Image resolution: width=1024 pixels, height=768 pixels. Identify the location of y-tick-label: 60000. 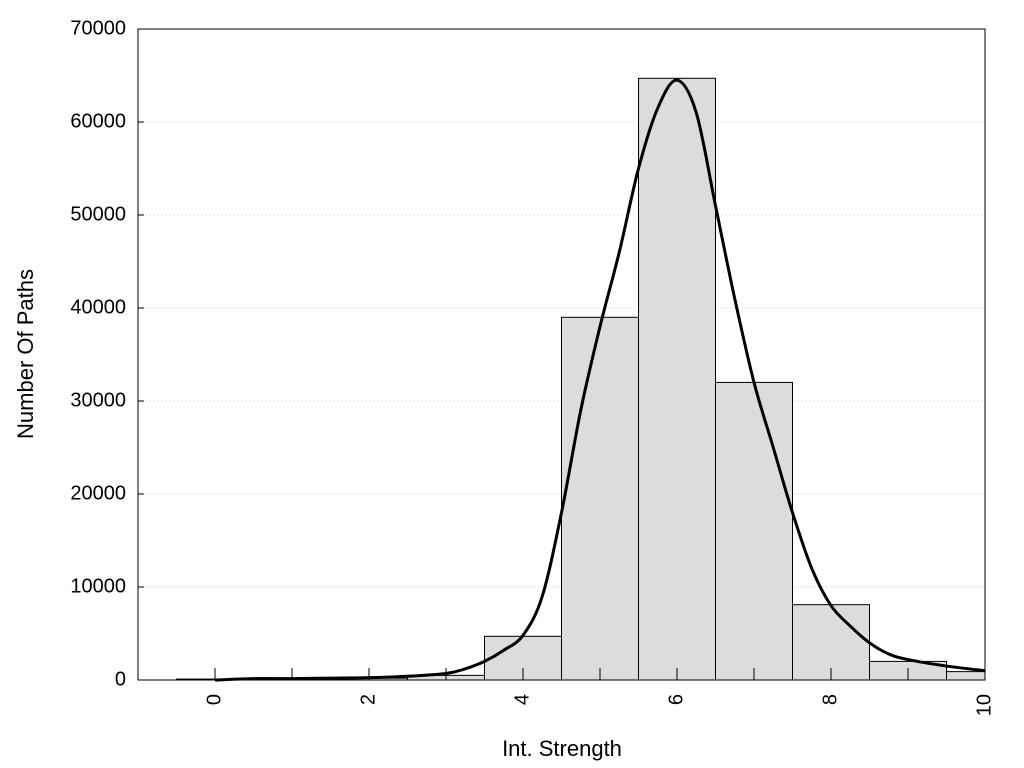
(98, 121).